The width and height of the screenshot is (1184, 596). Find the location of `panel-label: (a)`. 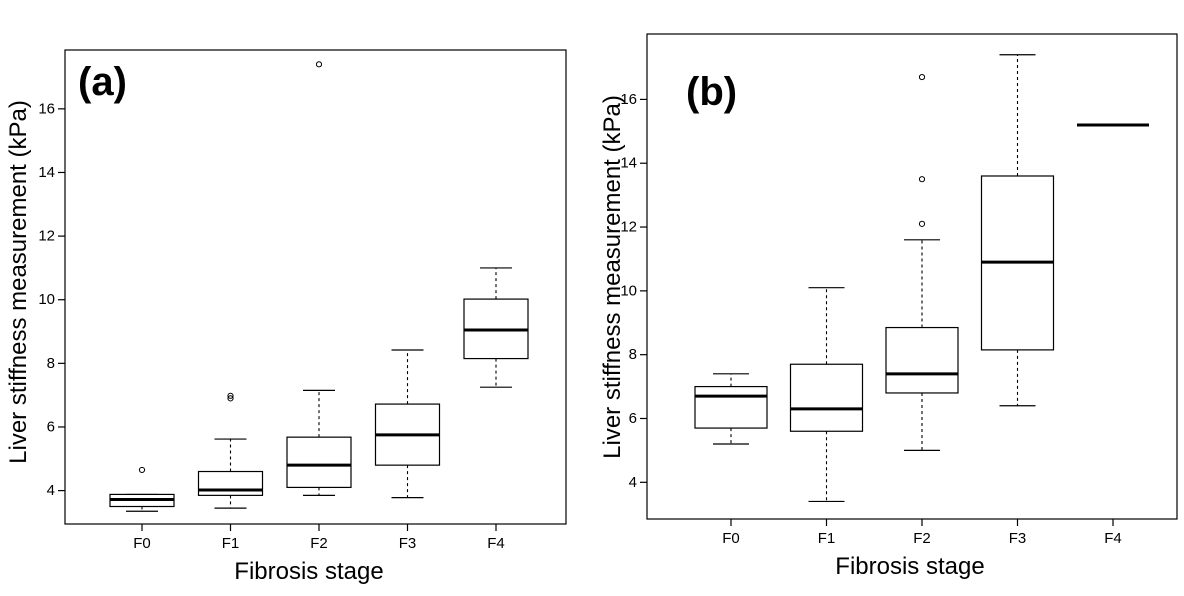

panel-label: (a) is located at coordinates (102, 82).